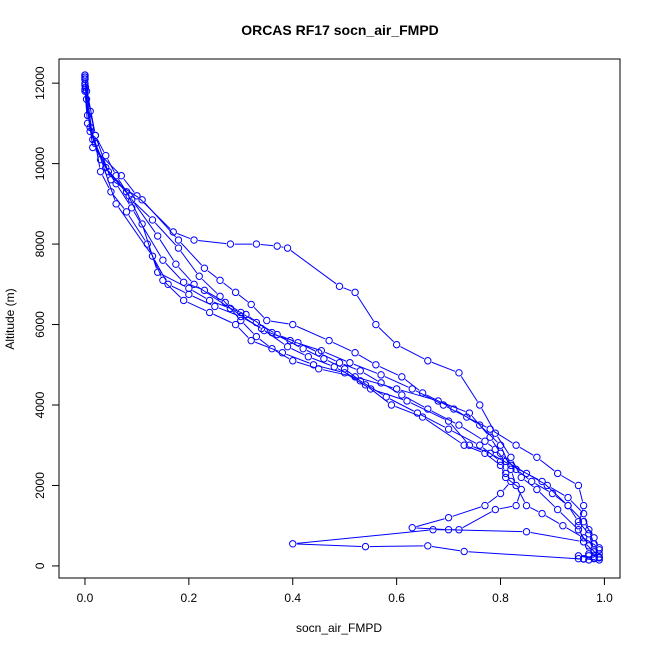 This screenshot has height=650, width=650. What do you see at coordinates (46, 317) in the screenshot?
I see `y-axis: 0 2000 4000 6000 8000 10000 12000` at bounding box center [46, 317].